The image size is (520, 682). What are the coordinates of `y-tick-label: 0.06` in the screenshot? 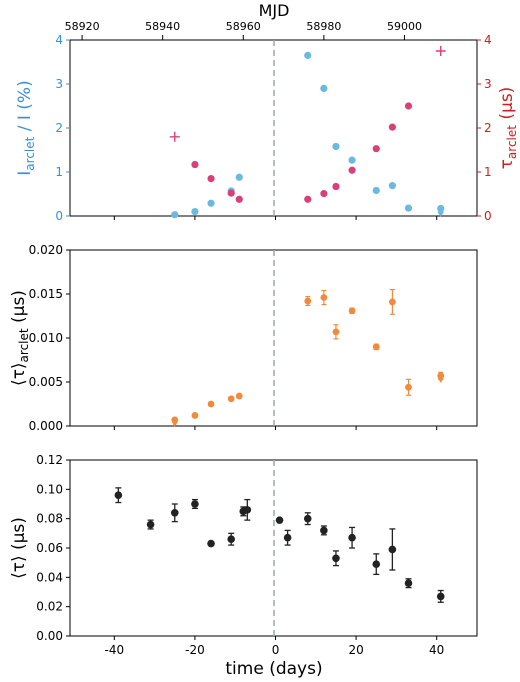 It's located at (49, 548).